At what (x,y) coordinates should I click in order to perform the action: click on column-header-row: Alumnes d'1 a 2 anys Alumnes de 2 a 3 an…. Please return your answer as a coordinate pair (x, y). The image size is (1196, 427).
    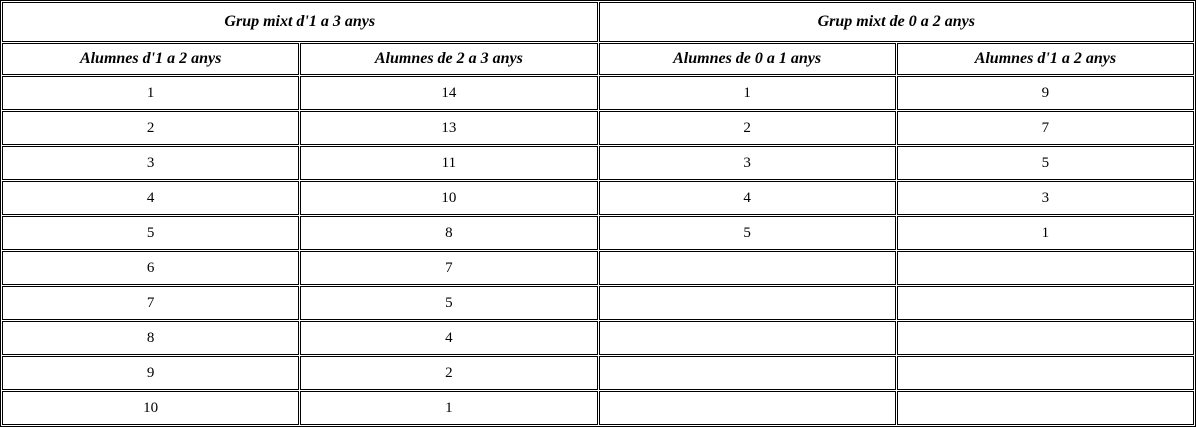
    Looking at the image, I should click on (598, 59).